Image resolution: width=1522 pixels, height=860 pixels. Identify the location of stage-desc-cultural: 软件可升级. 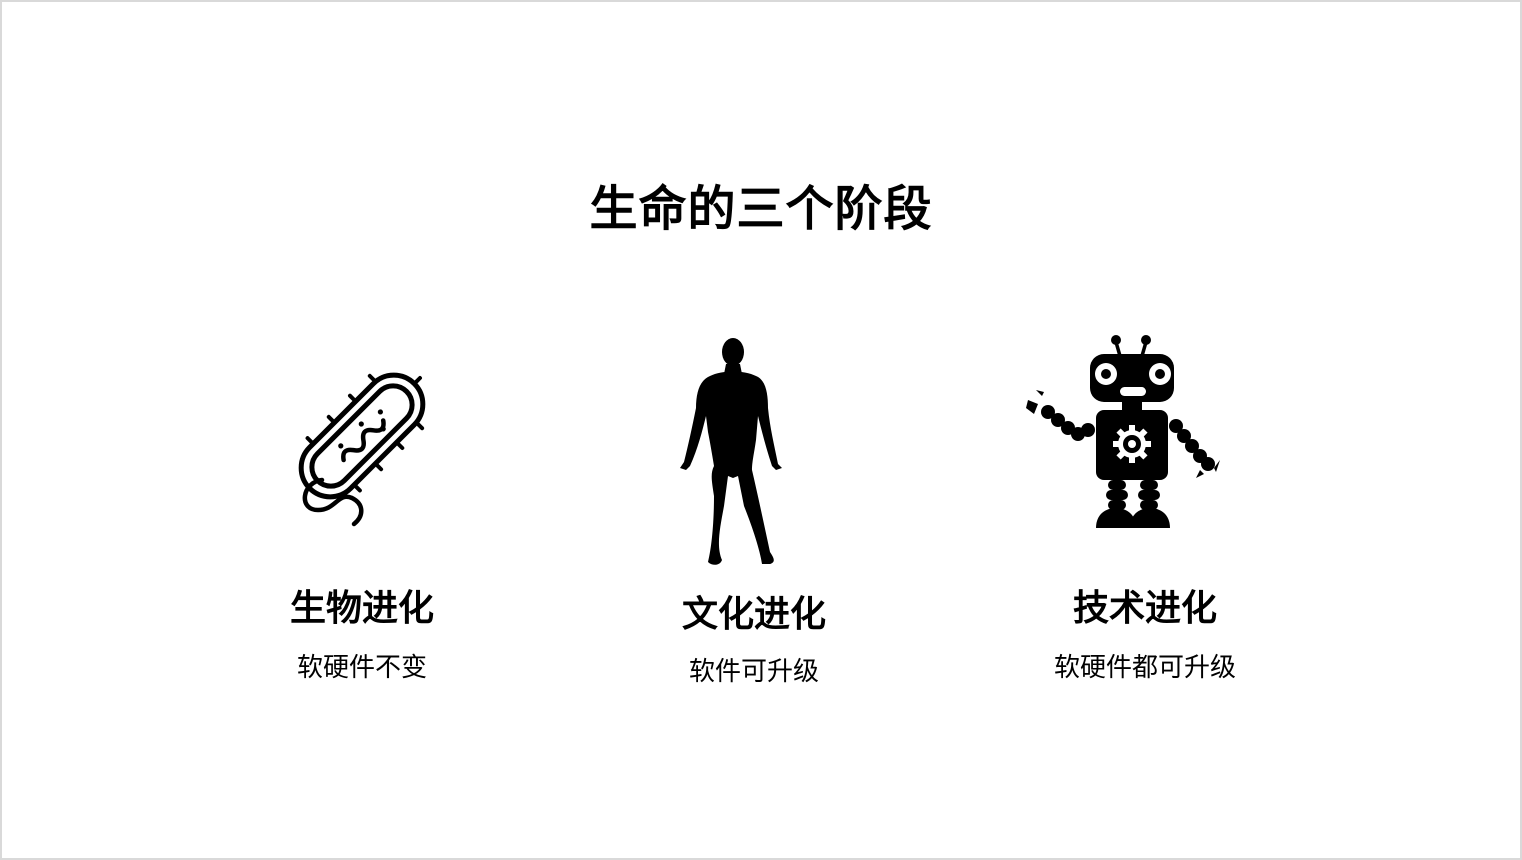
(753, 672).